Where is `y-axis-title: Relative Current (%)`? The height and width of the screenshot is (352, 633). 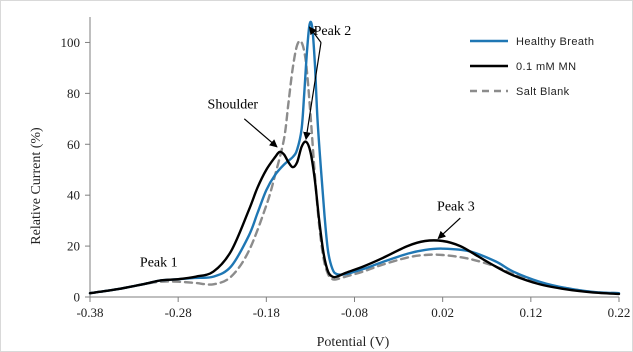 y-axis-title: Relative Current (%) is located at coordinates (36, 186).